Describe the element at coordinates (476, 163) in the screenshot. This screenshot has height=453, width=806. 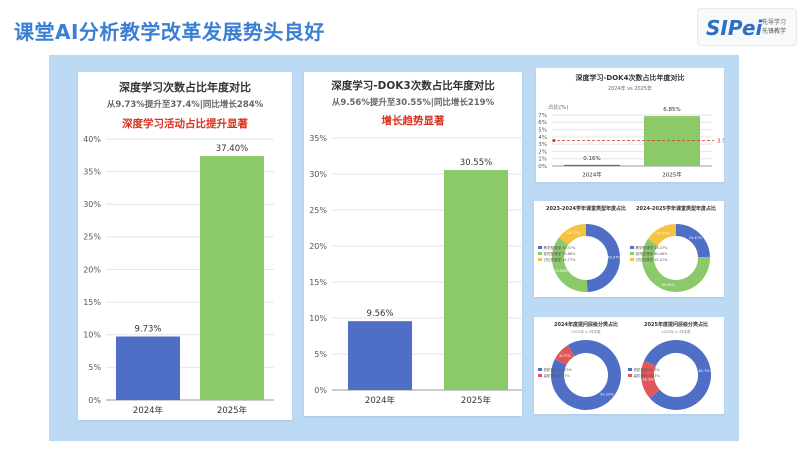
I see `data-label: 30.55%` at that location.